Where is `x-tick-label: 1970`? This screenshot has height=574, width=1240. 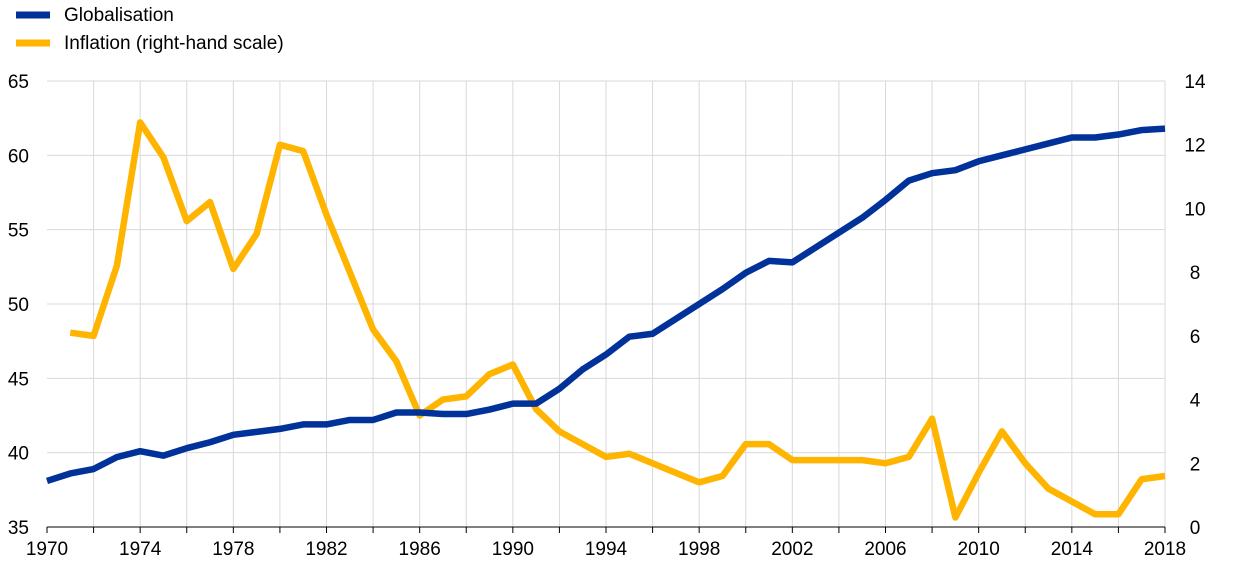
x-tick-label: 1970 is located at coordinates (47, 549).